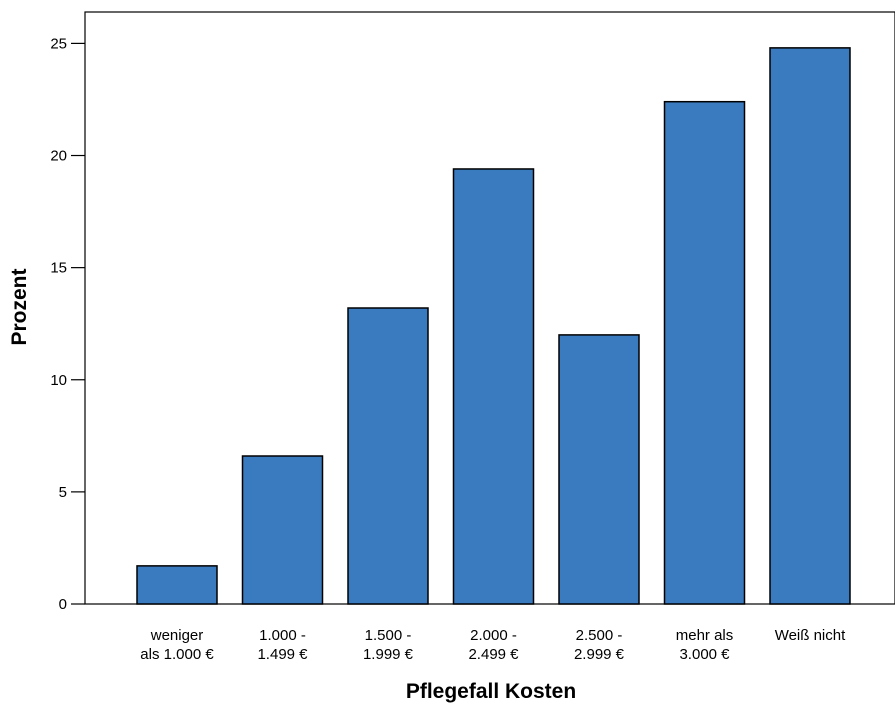 The image size is (895, 706). Describe the element at coordinates (282, 645) in the screenshot. I see `x-tick-label: 1.000 -1.499 €` at that location.